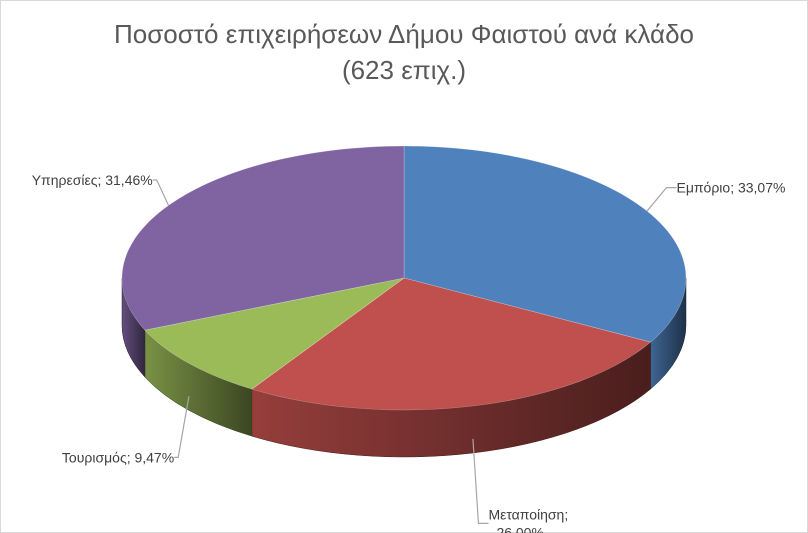 This screenshot has height=533, width=808. What do you see at coordinates (661, 199) in the screenshot?
I see `leader-line-Εμπόριο` at bounding box center [661, 199].